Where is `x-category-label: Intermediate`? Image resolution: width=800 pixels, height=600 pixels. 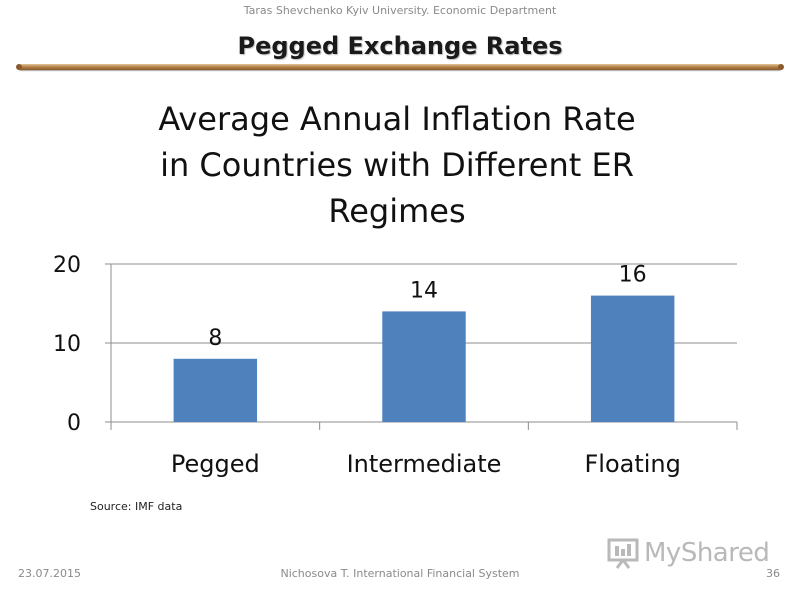
x-category-label: Intermediate is located at coordinates (424, 464).